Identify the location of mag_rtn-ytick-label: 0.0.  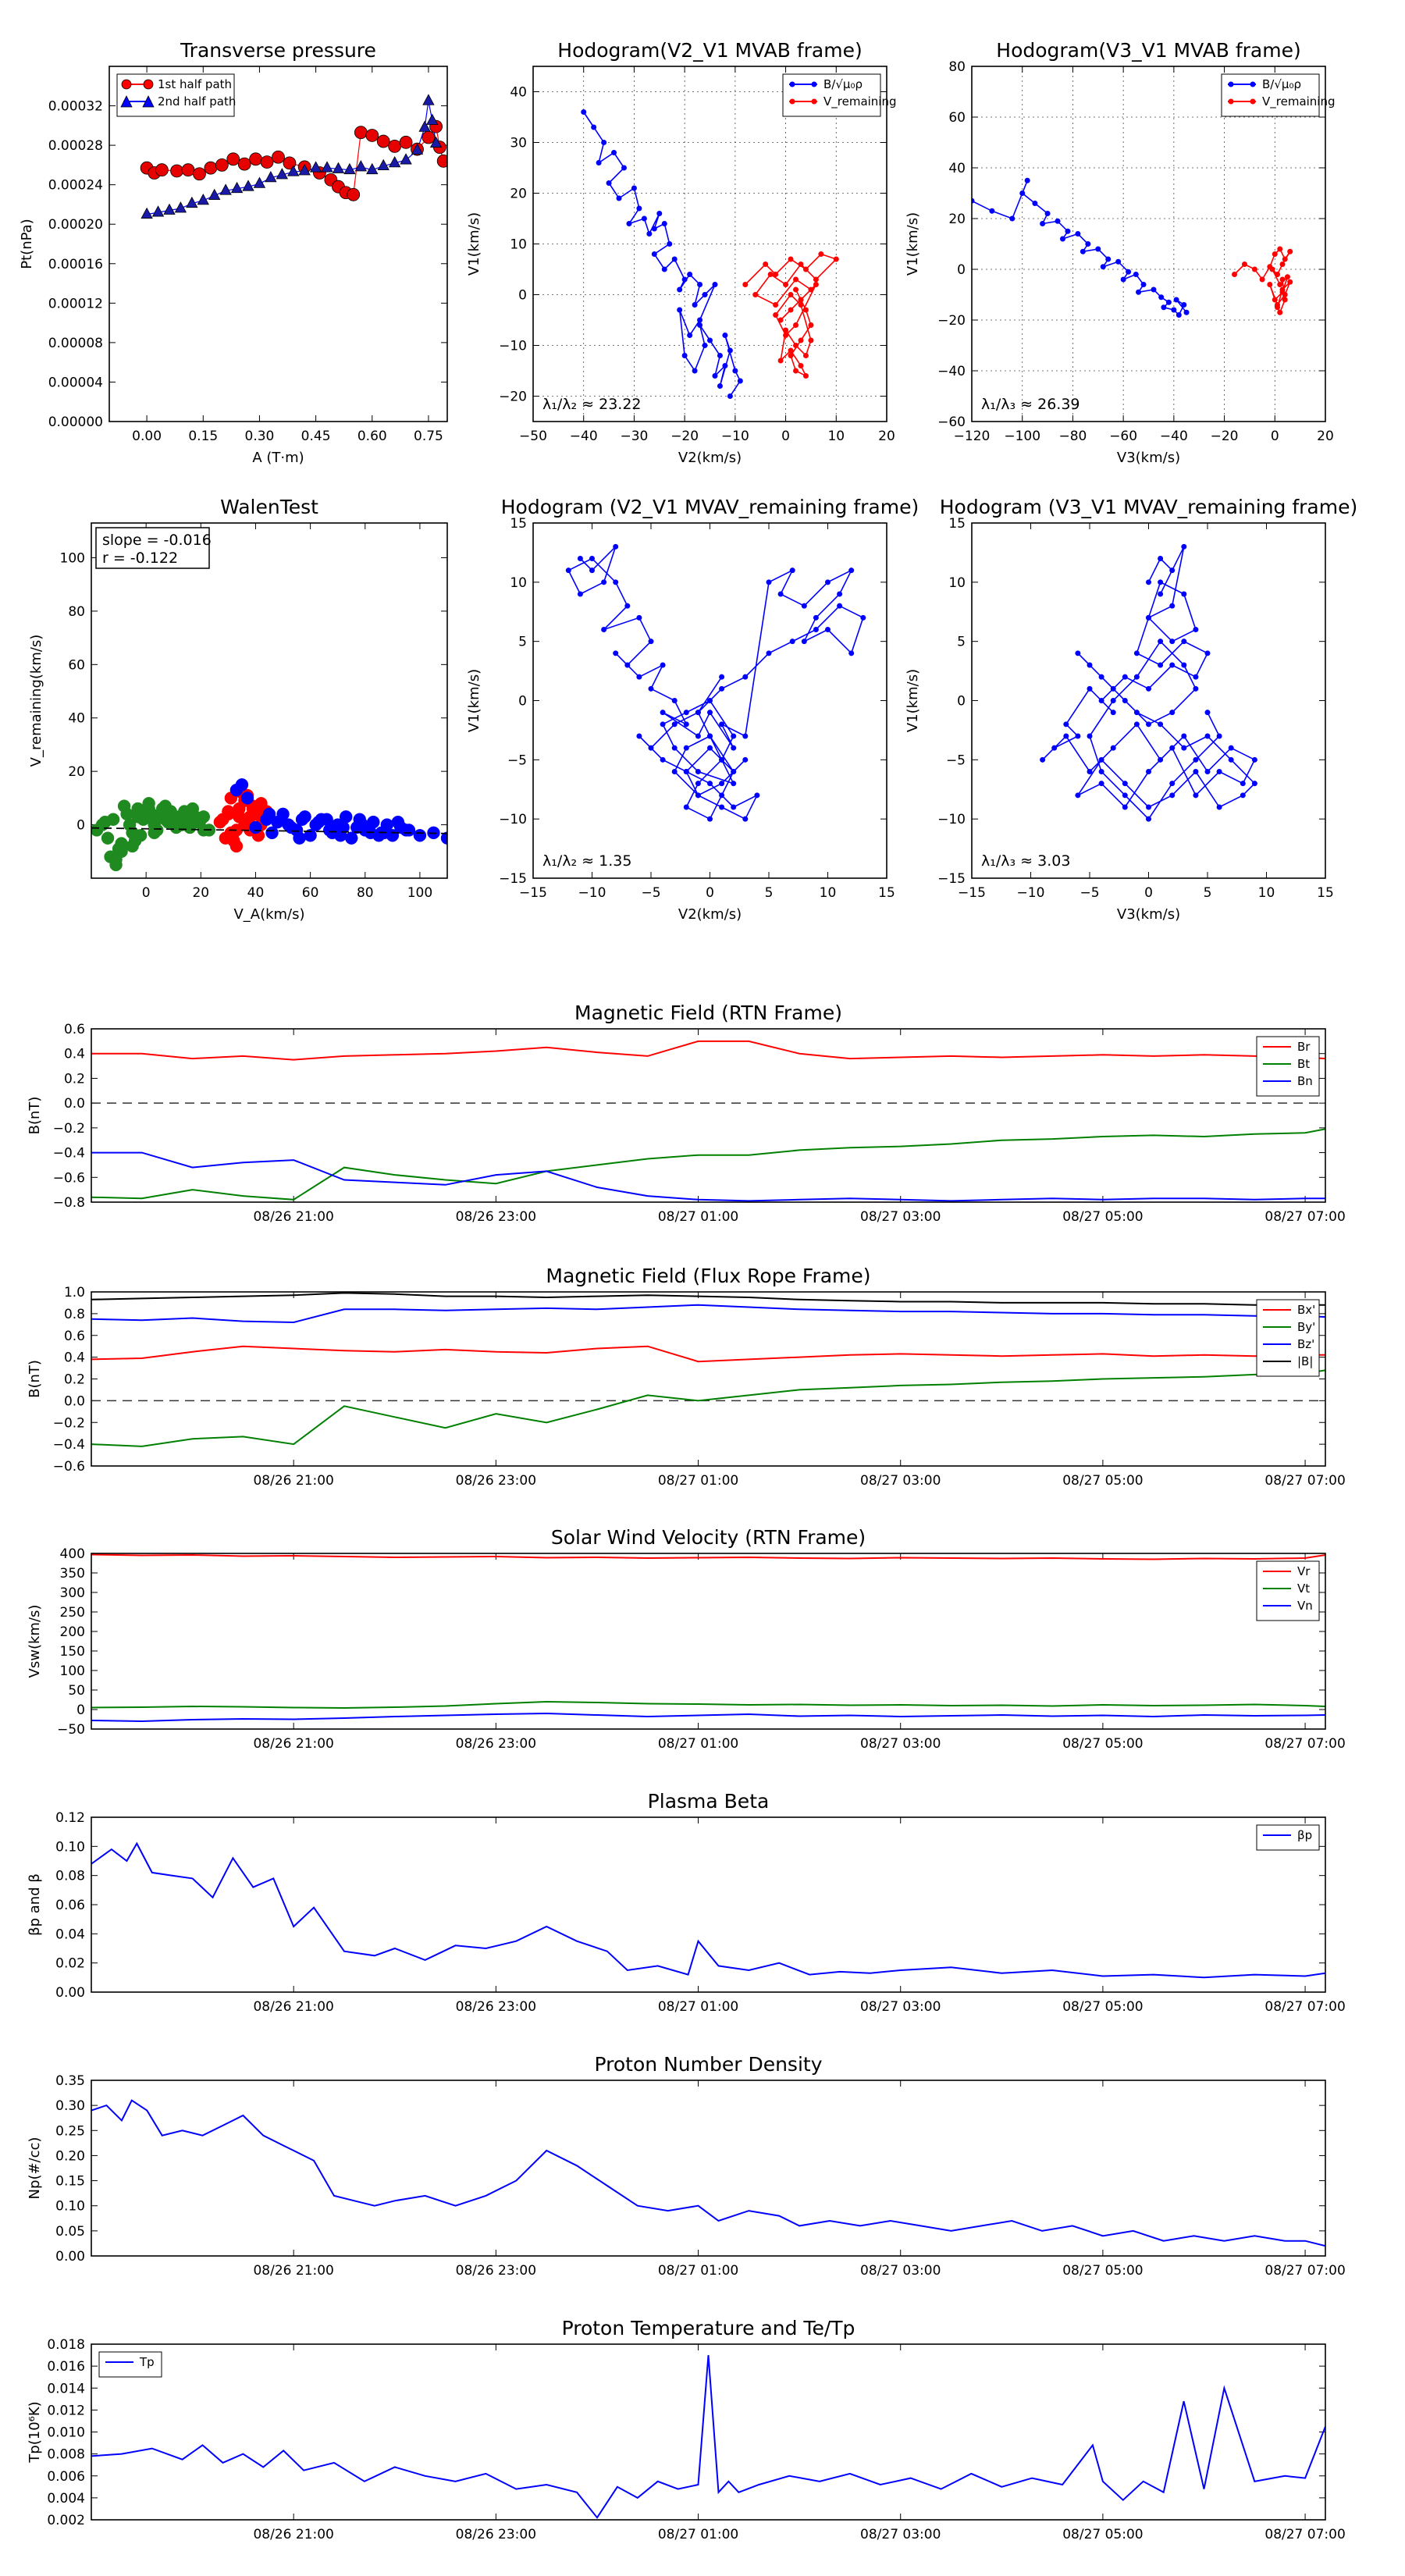
(74, 1104).